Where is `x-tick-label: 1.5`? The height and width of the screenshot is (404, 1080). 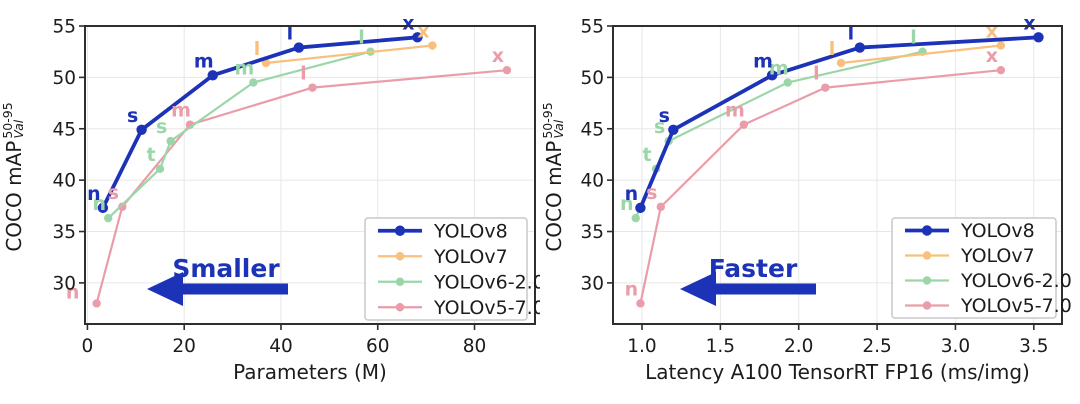 x-tick-label: 1.5 is located at coordinates (720, 346).